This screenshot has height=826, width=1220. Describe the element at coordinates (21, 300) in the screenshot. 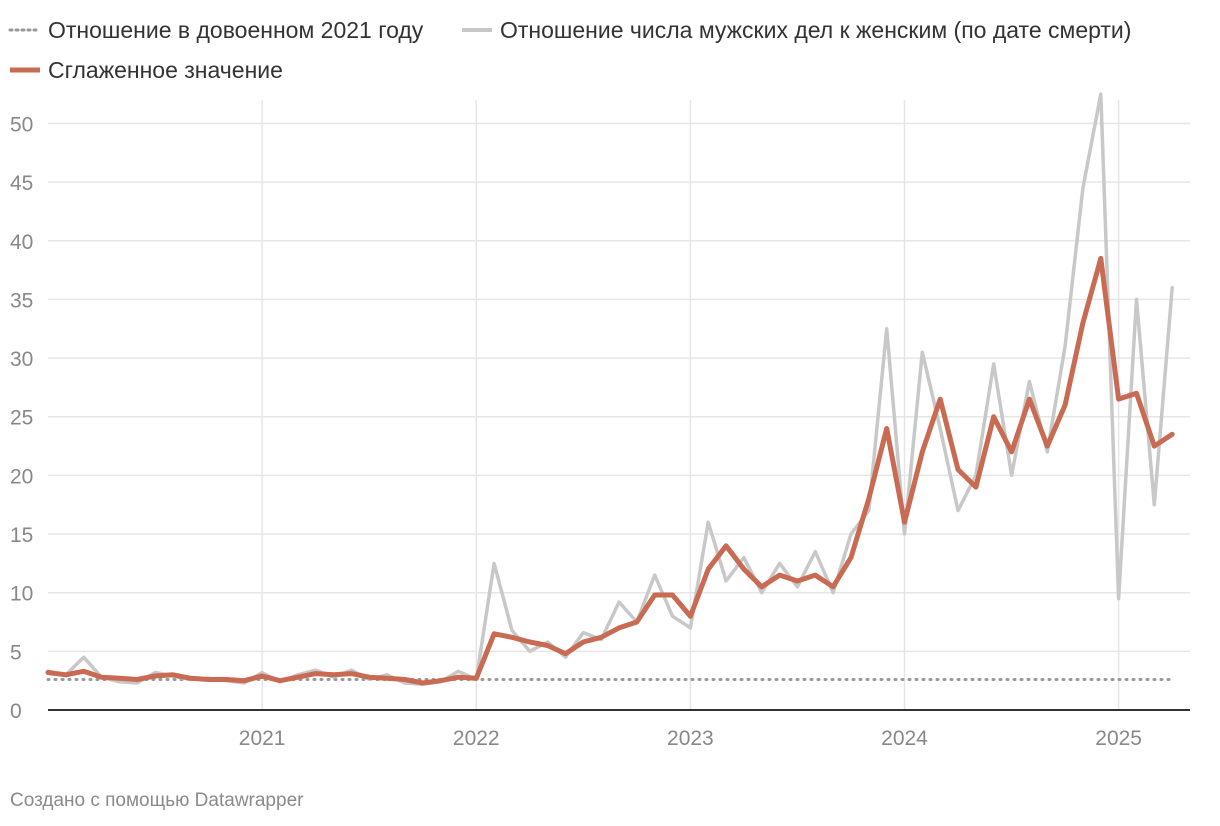

I see `y-tick-label: 35` at that location.